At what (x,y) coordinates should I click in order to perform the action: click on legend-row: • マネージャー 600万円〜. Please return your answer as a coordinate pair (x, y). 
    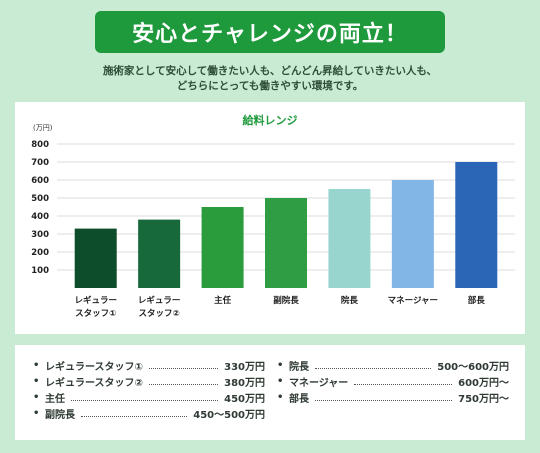
    Looking at the image, I should click on (393, 381).